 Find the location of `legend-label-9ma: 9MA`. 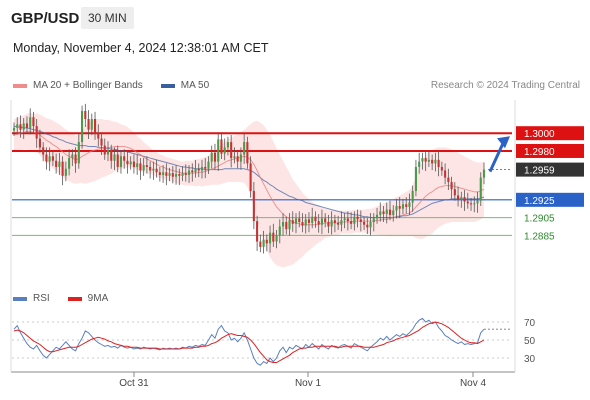

legend-label-9ma: 9MA is located at coordinates (98, 298).